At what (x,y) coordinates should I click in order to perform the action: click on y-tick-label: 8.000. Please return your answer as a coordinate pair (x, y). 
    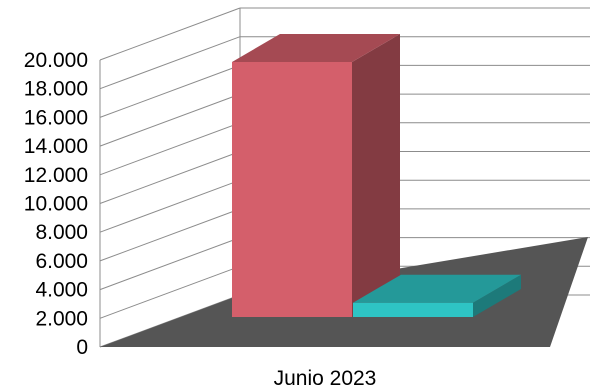
    Looking at the image, I should click on (61, 232).